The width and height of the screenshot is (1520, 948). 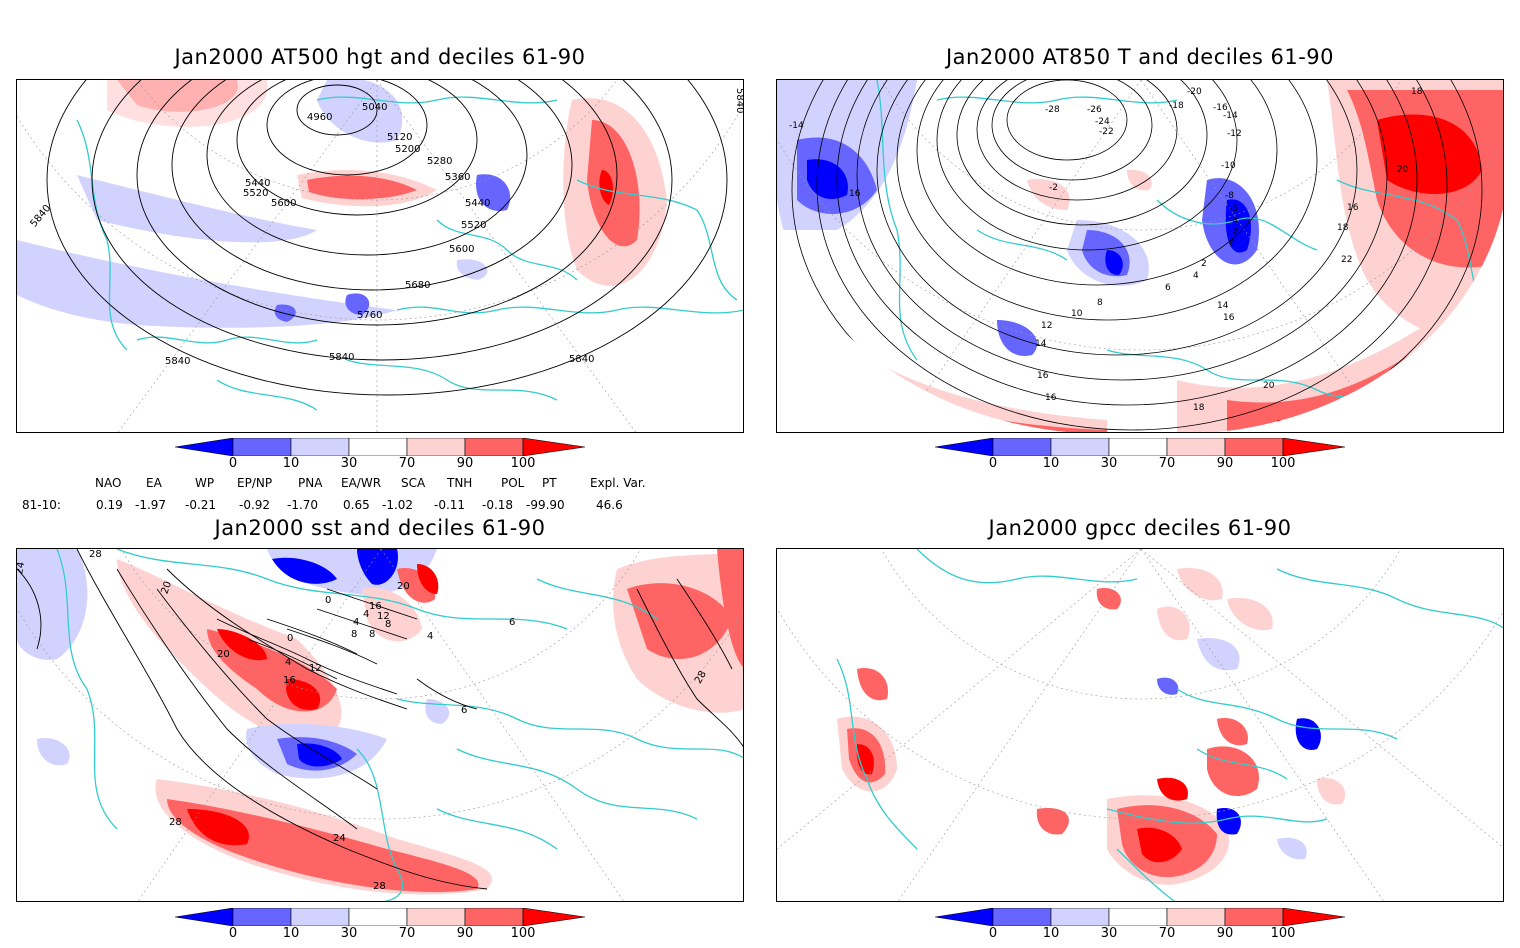 I want to click on contour-label: 5120, so click(x=399, y=137).